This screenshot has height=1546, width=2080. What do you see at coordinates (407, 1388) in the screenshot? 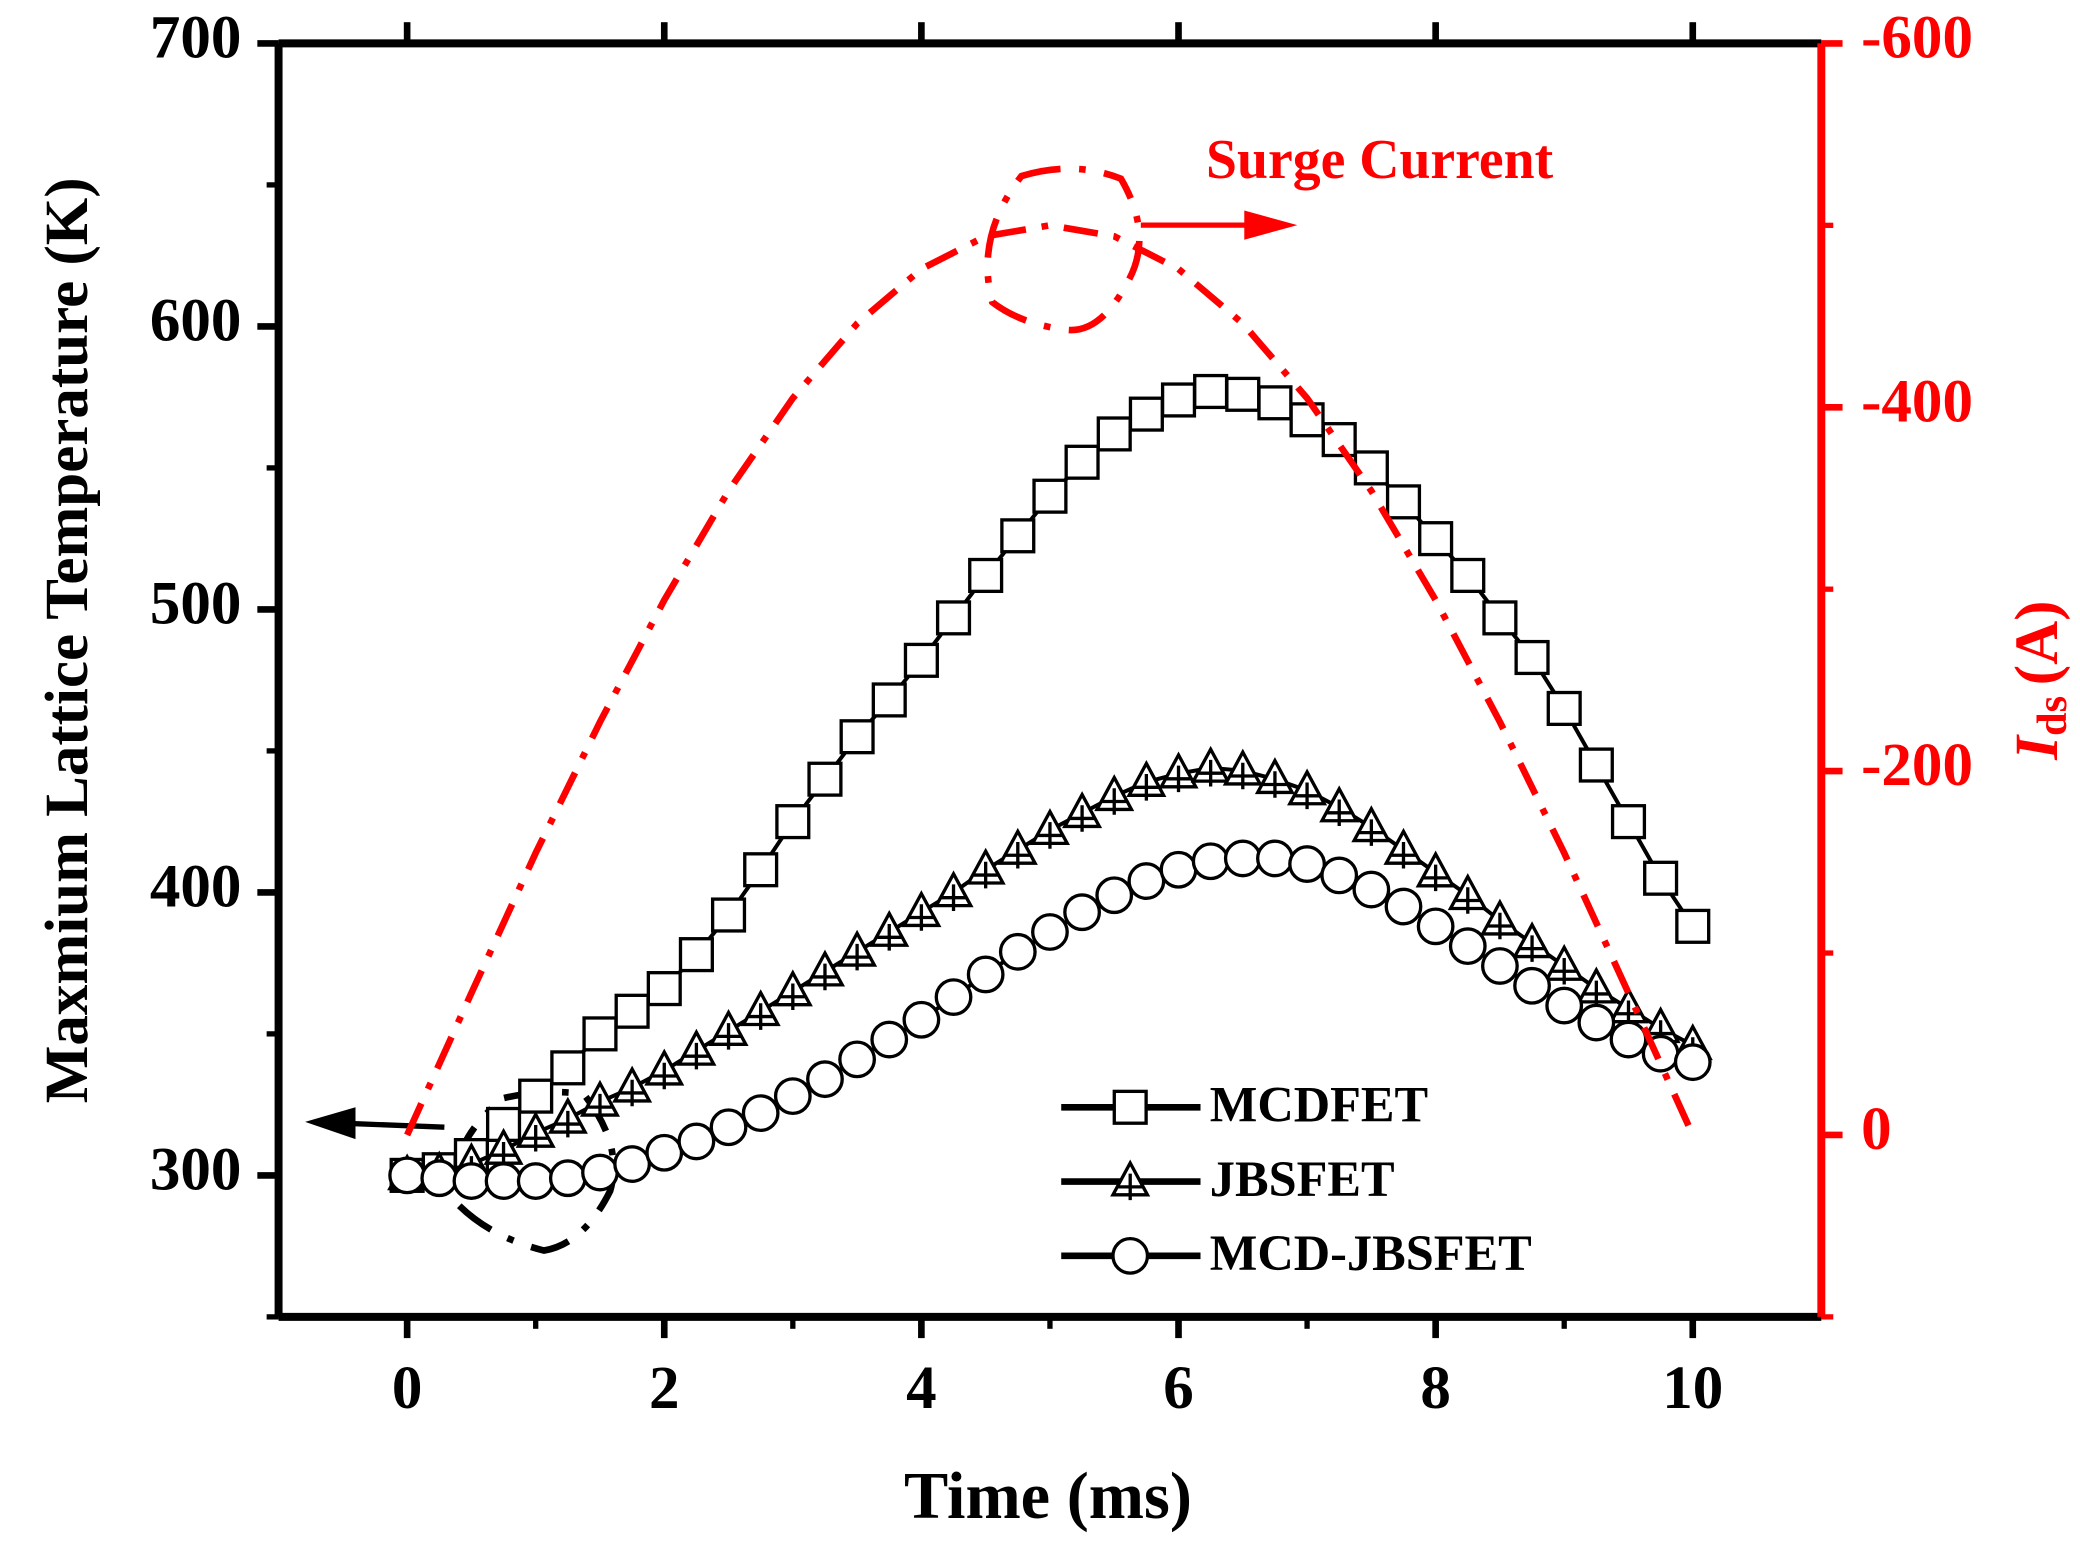
I see `x-tick-label: 0` at bounding box center [407, 1388].